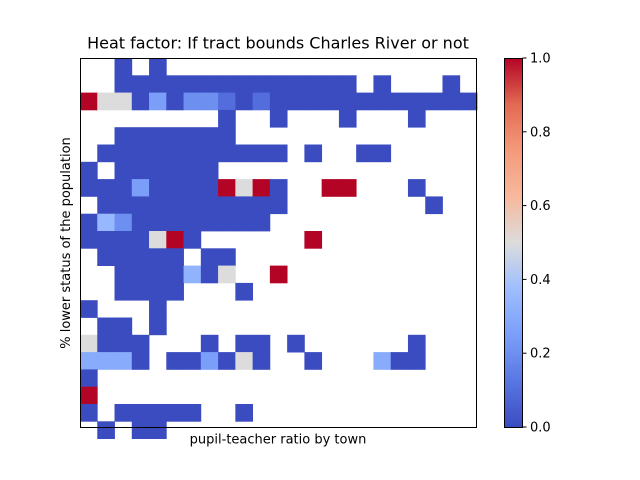 The image size is (640, 480). I want to click on colorbar-tick-label: 0.2, so click(540, 354).